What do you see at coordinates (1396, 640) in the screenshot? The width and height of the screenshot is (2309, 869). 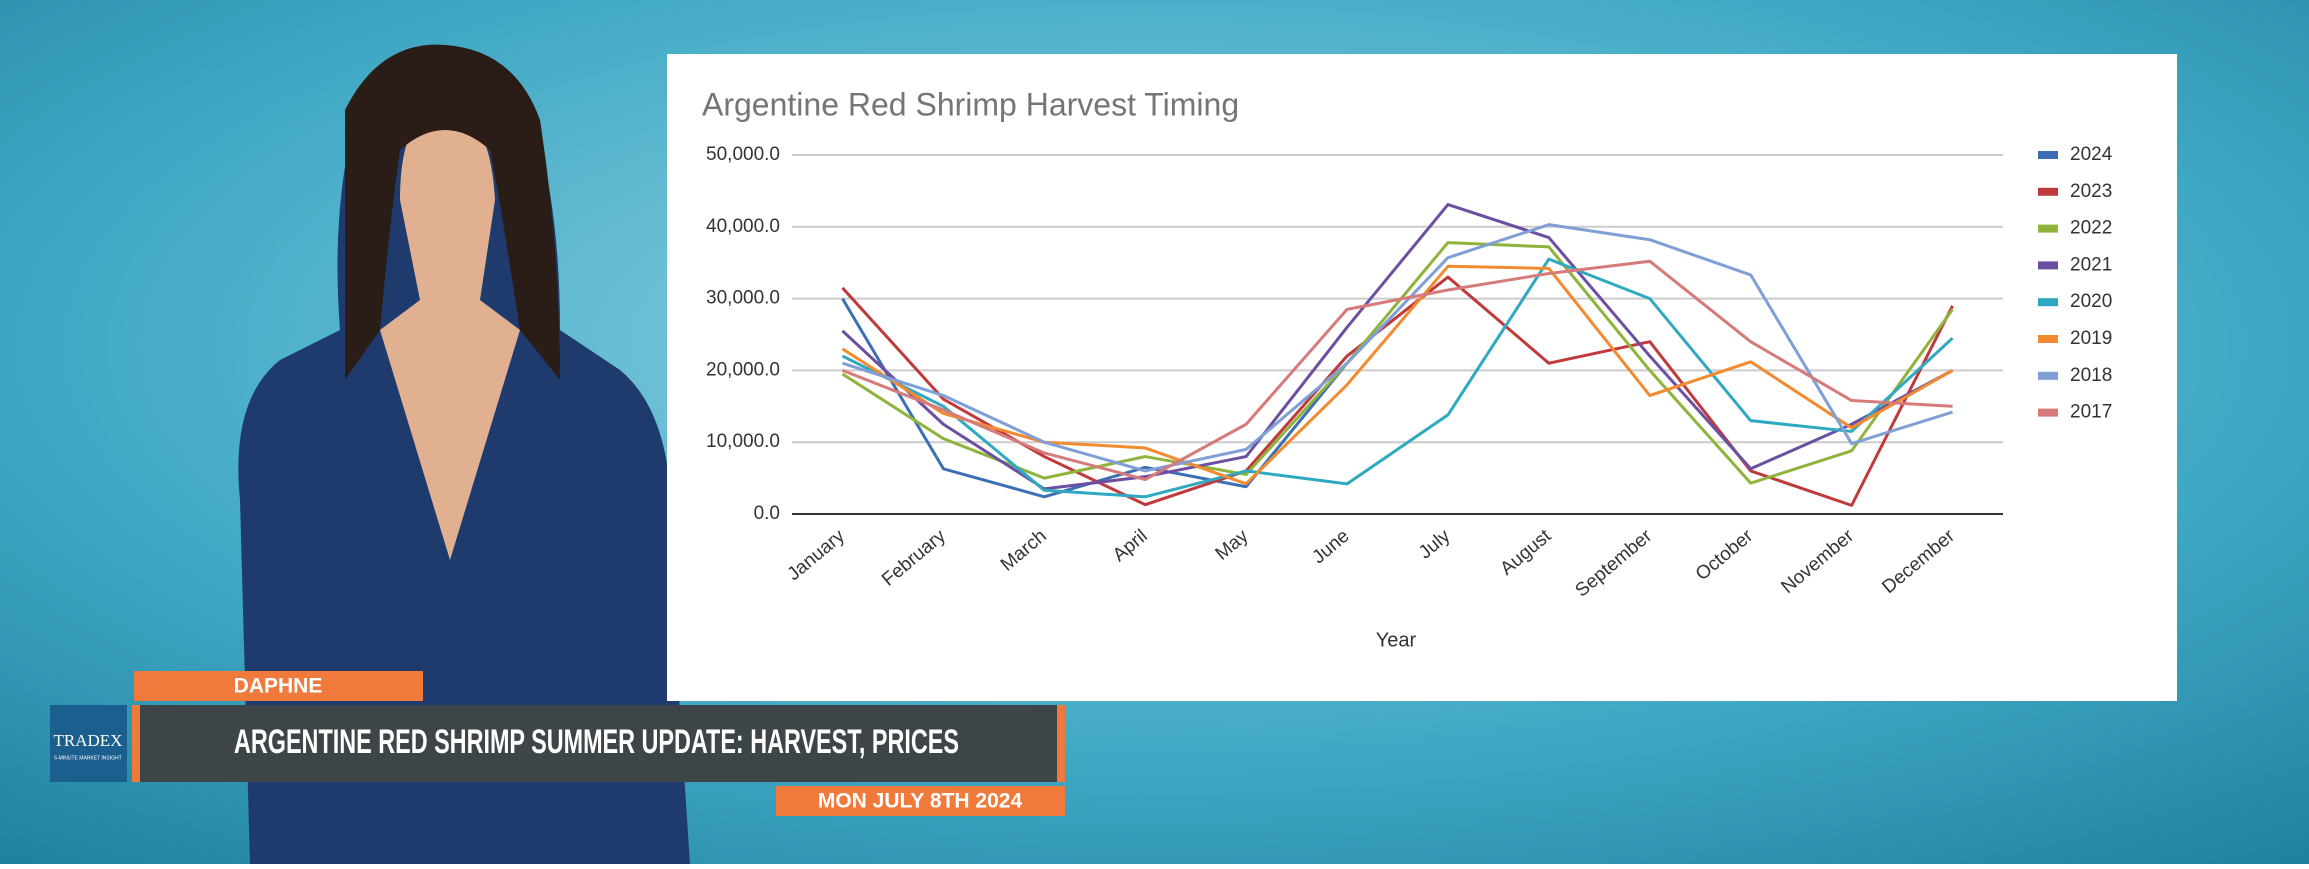 I see `x-axis-title: Year` at bounding box center [1396, 640].